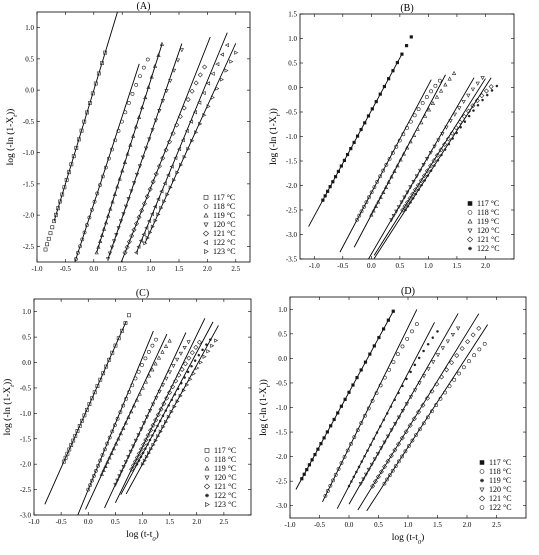 This screenshot has height=555, width=539. Describe the element at coordinates (224, 233) in the screenshot. I see `legend-label: 121 °C` at that location.